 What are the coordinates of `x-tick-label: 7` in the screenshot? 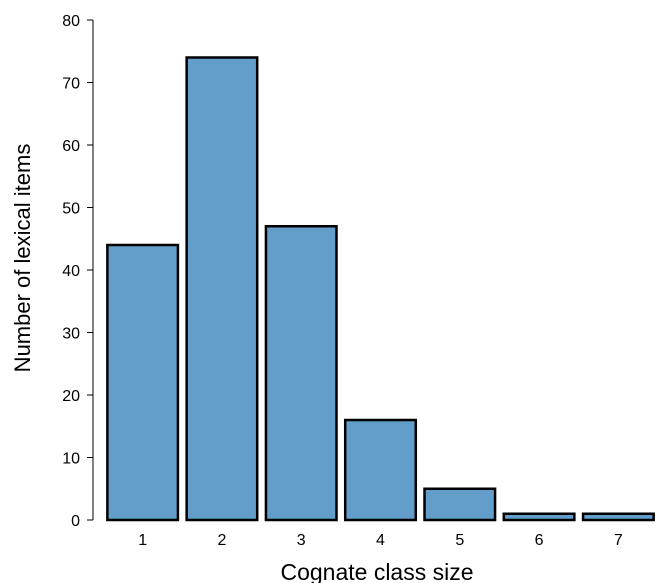 It's located at (618, 540).